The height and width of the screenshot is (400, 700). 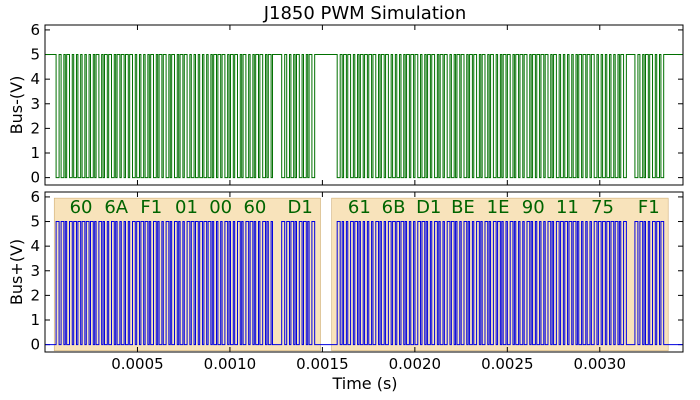 I want to click on byte-label: 75, so click(x=602, y=207).